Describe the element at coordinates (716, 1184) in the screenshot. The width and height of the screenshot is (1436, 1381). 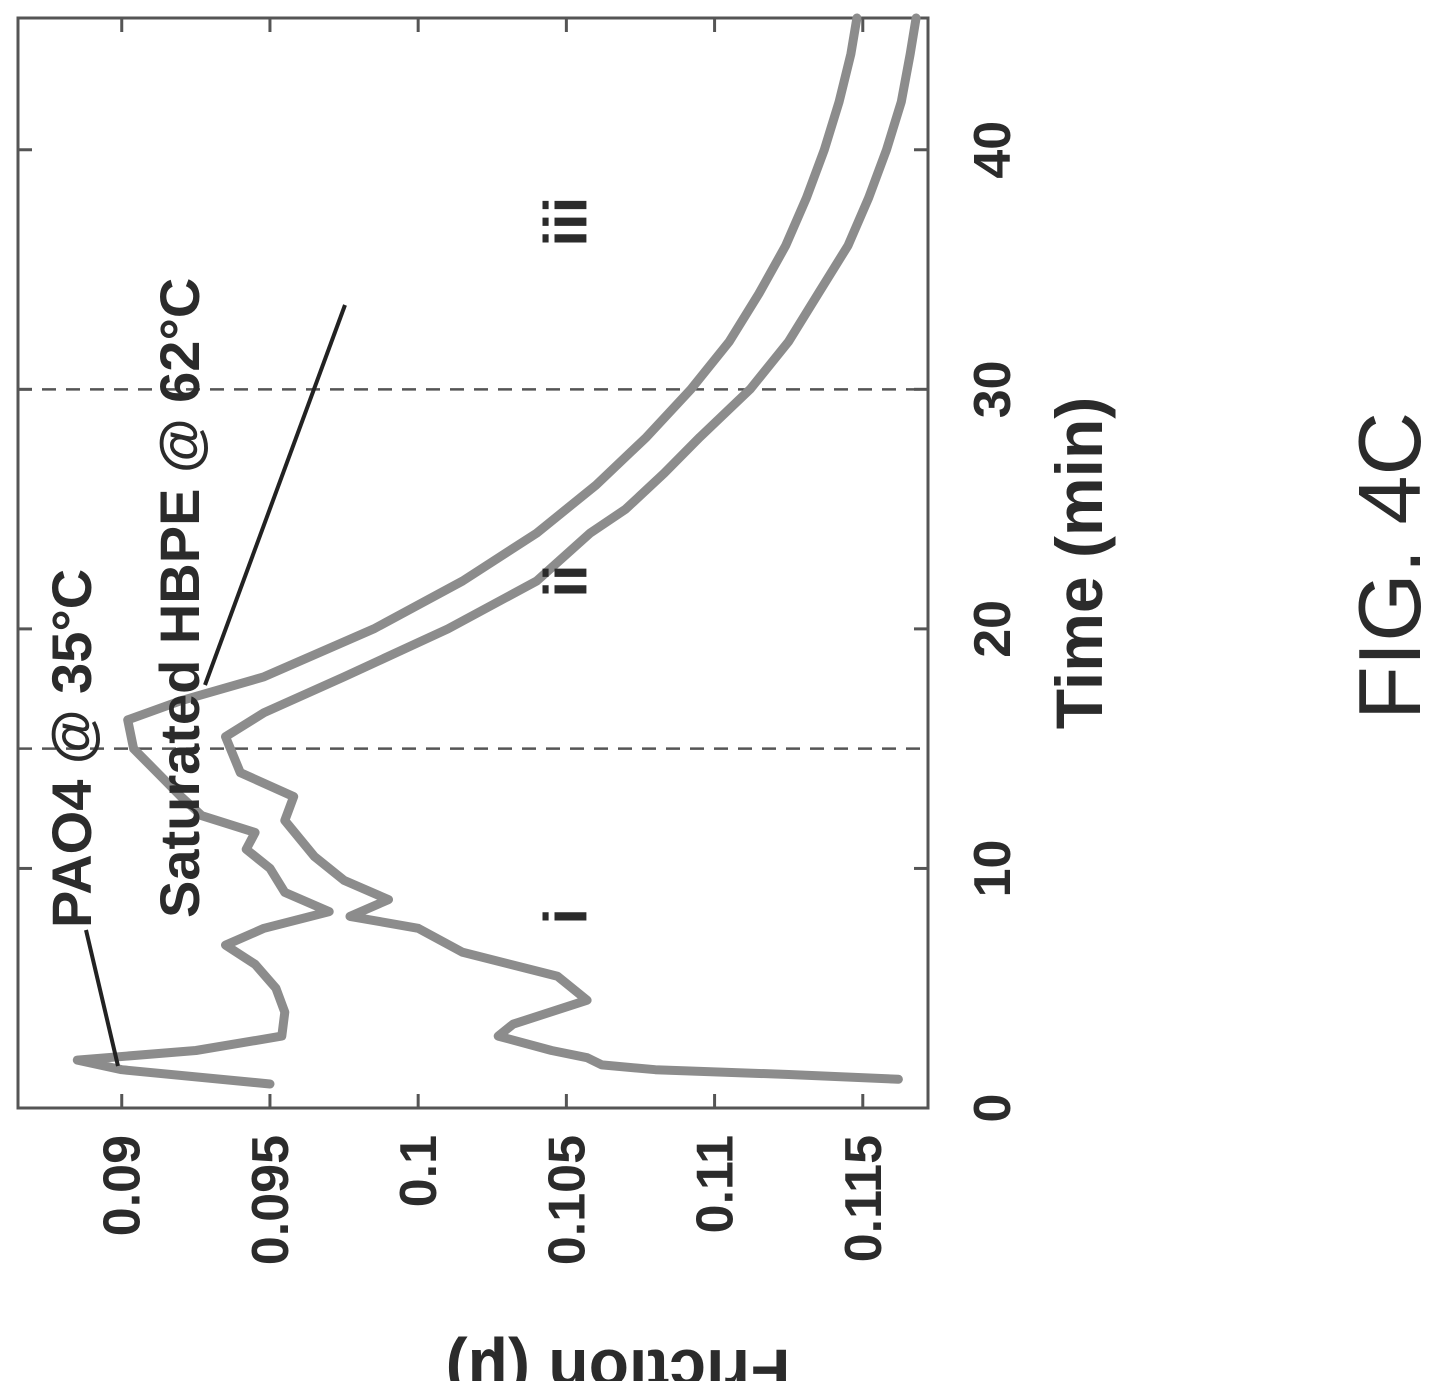
I see `y-tick-label-4: 0.11` at that location.